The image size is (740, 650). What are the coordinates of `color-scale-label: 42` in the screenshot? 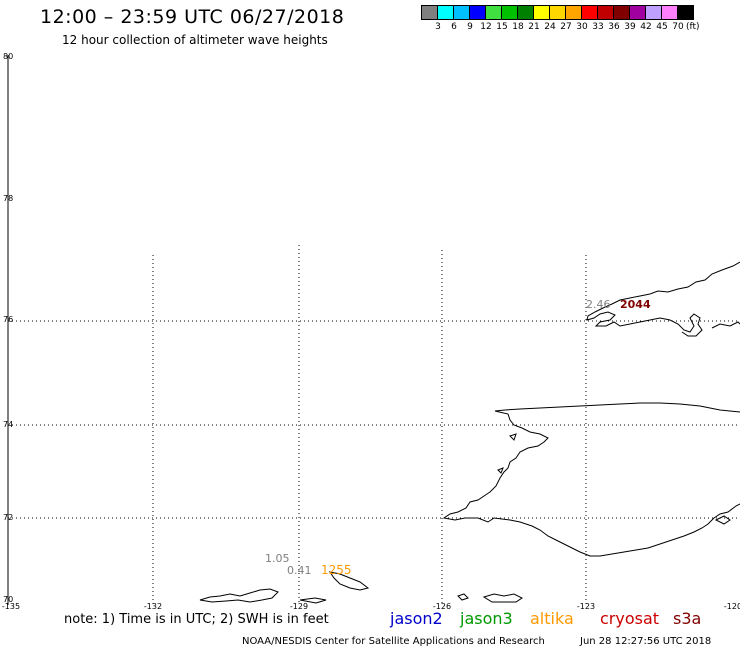 It's located at (646, 27).